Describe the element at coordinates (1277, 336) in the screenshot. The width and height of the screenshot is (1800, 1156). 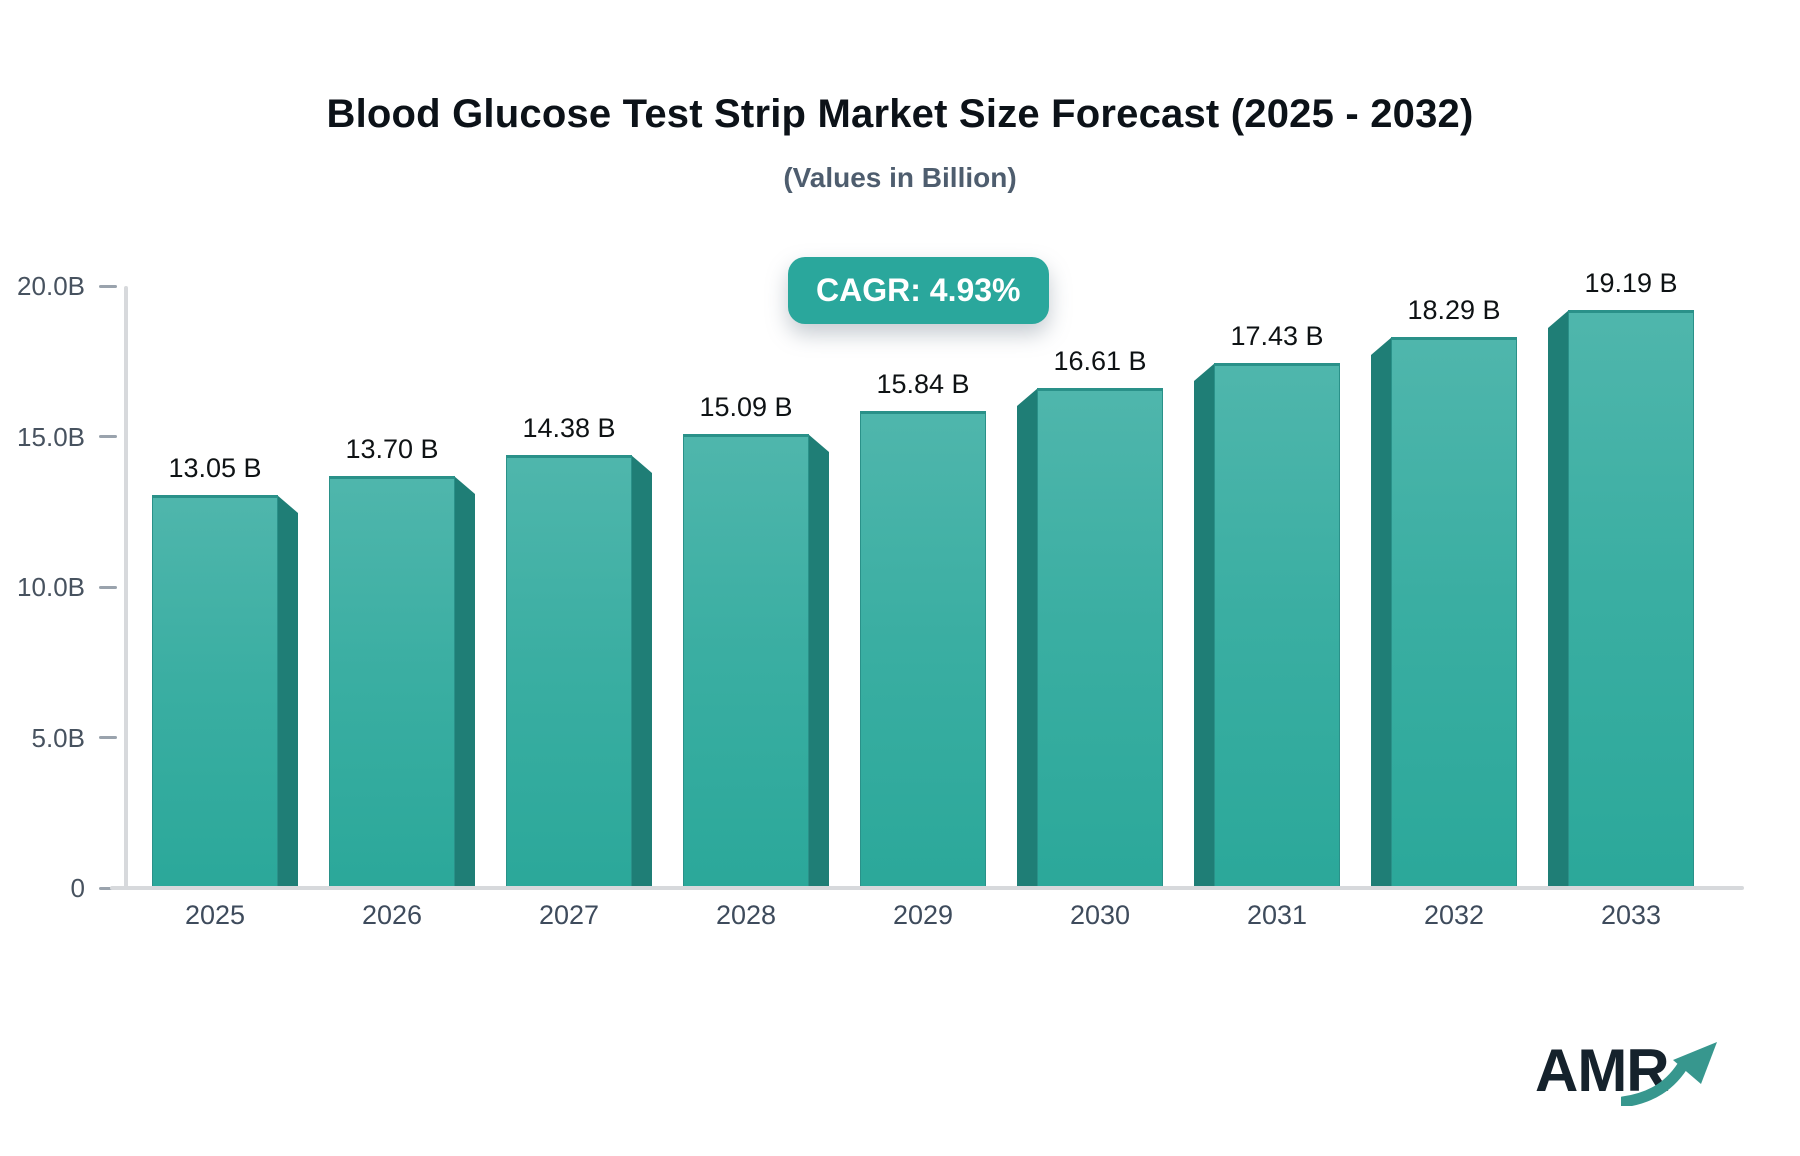
I see `bar-value-label: 17.43 B` at that location.